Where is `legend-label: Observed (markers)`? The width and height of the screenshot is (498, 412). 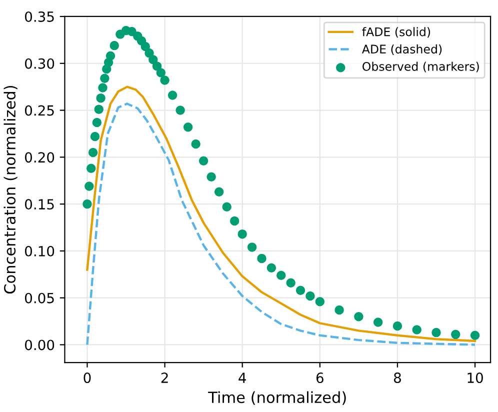 legend-label: Observed (markers) is located at coordinates (420, 67).